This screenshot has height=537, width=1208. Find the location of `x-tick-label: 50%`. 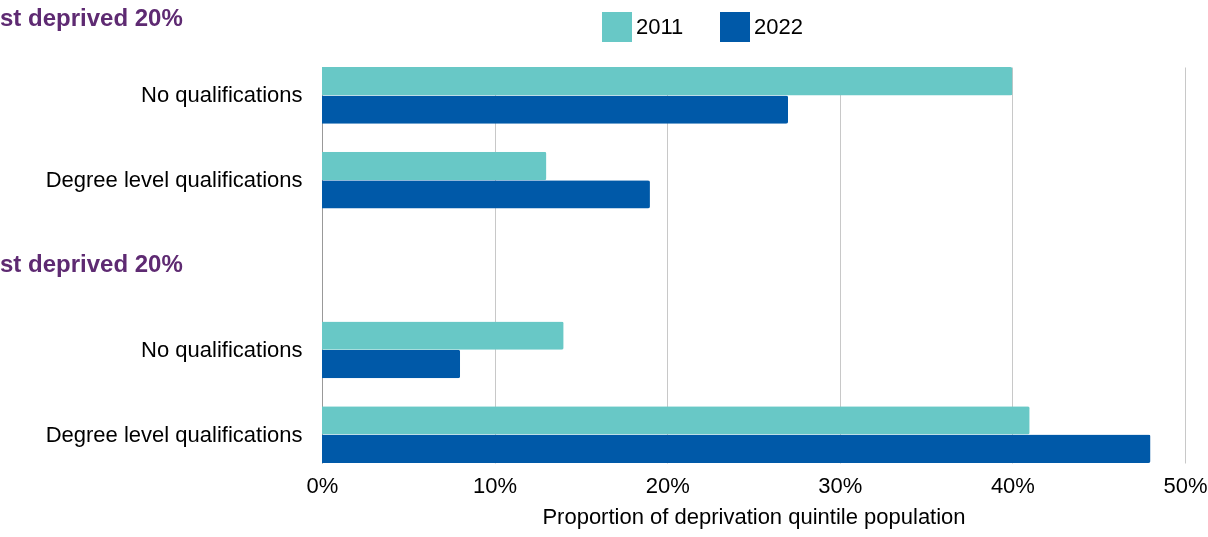

x-tick-label: 50% is located at coordinates (1185, 485).